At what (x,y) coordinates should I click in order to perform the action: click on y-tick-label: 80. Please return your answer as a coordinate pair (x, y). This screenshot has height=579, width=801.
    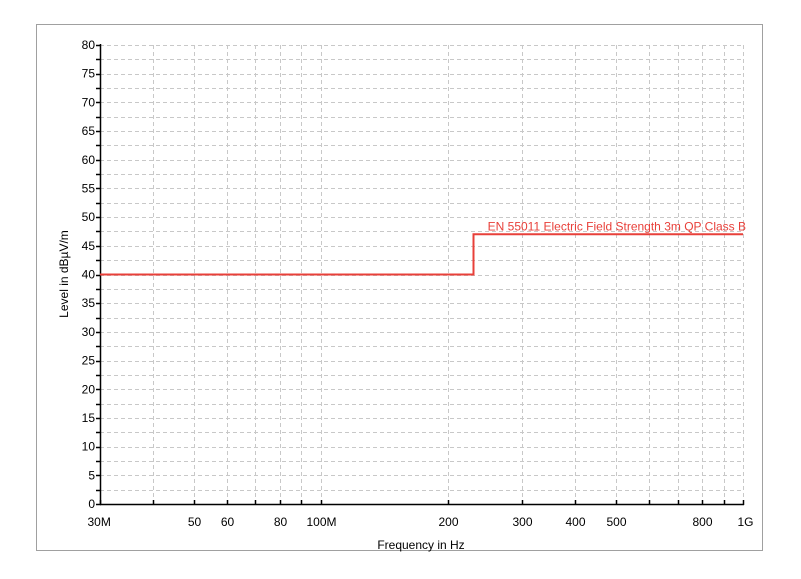
    Looking at the image, I should click on (89, 45).